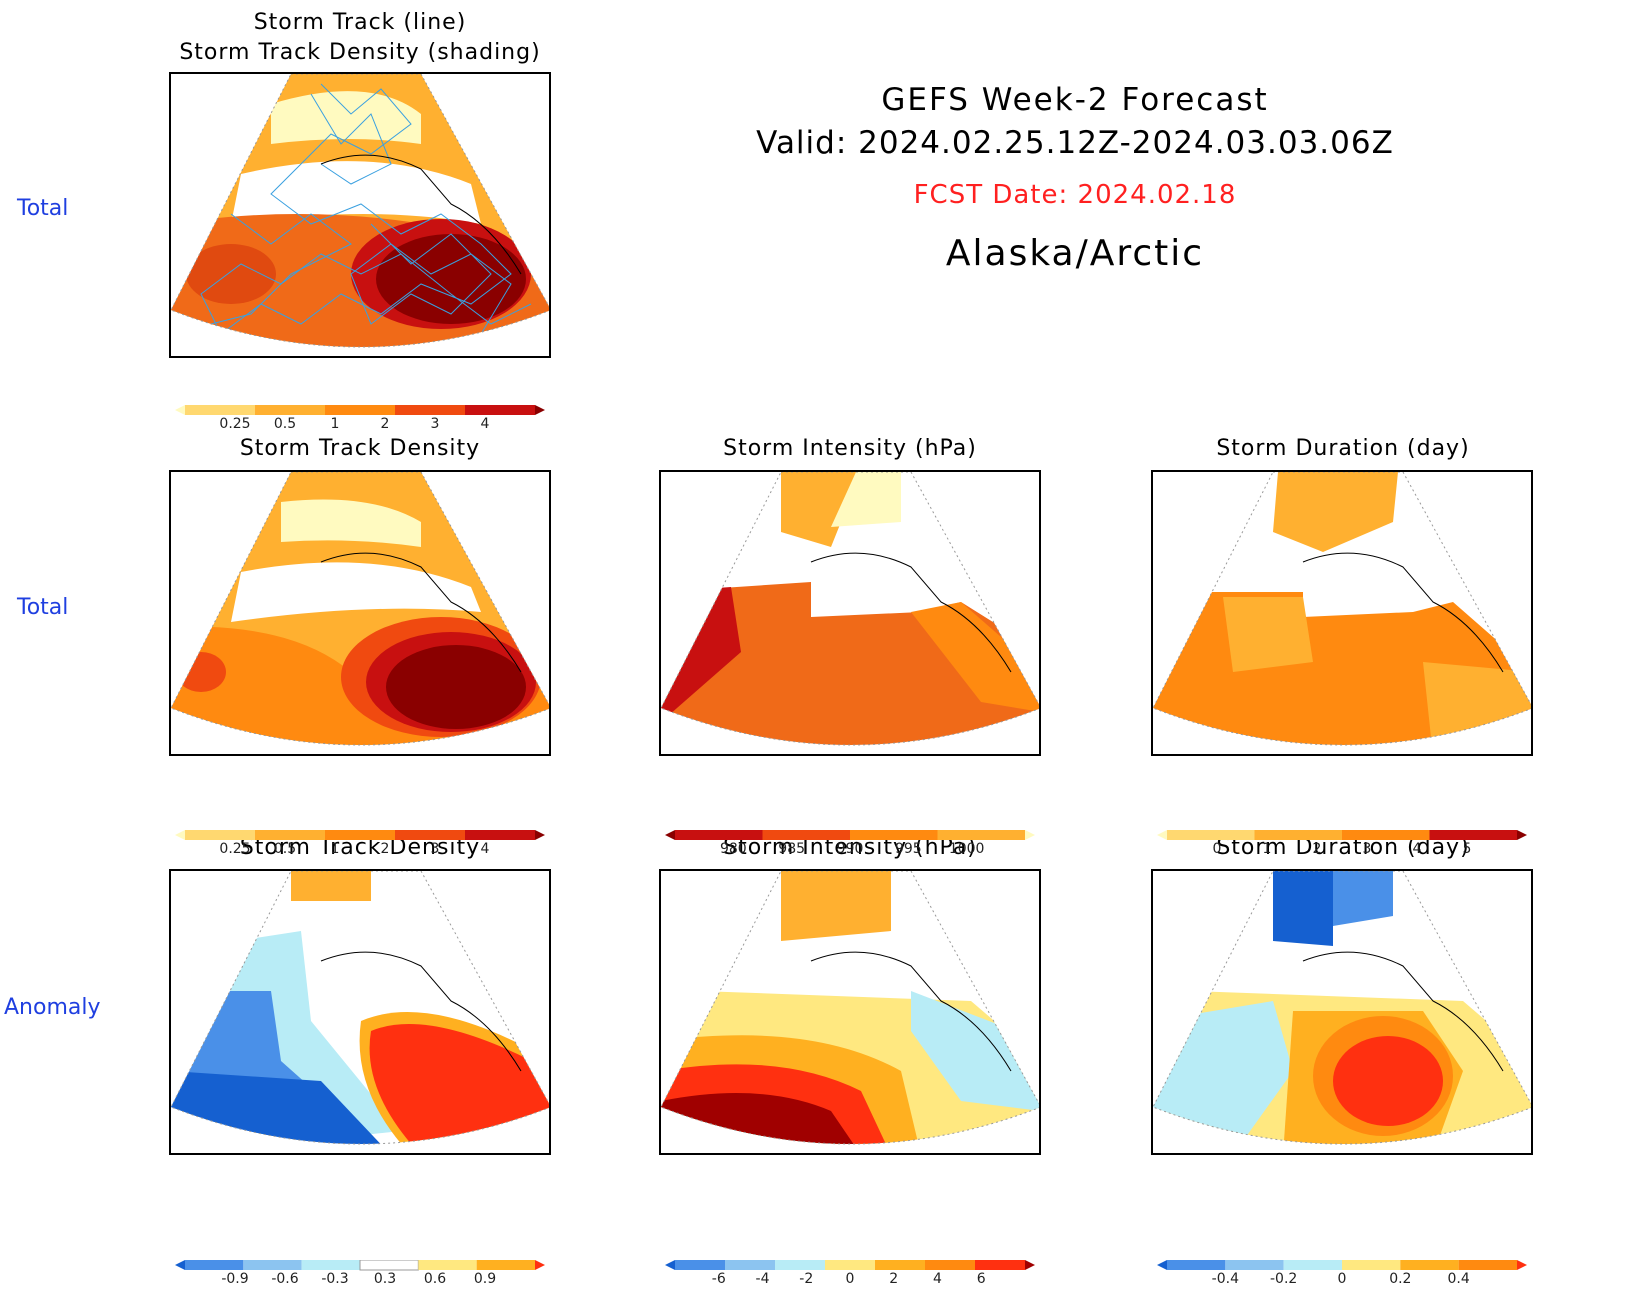  I want to click on panel-title-intensity-total: Storm Intensity (hPa), so click(850, 448).